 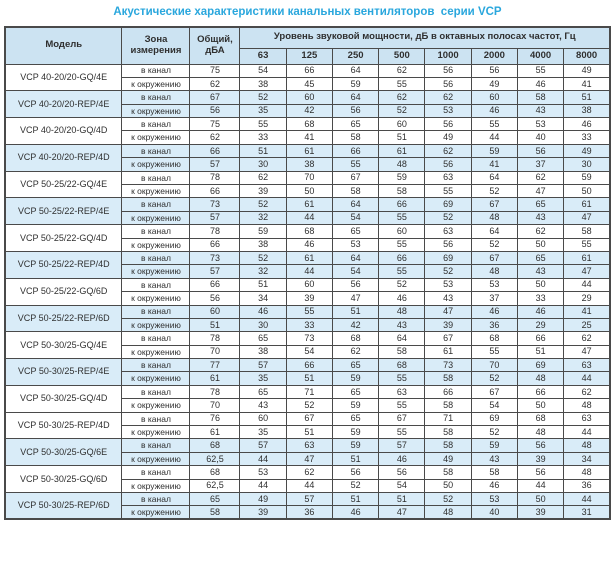 What do you see at coordinates (309, 151) in the screenshot?
I see `spl-value-cell: 61` at bounding box center [309, 151].